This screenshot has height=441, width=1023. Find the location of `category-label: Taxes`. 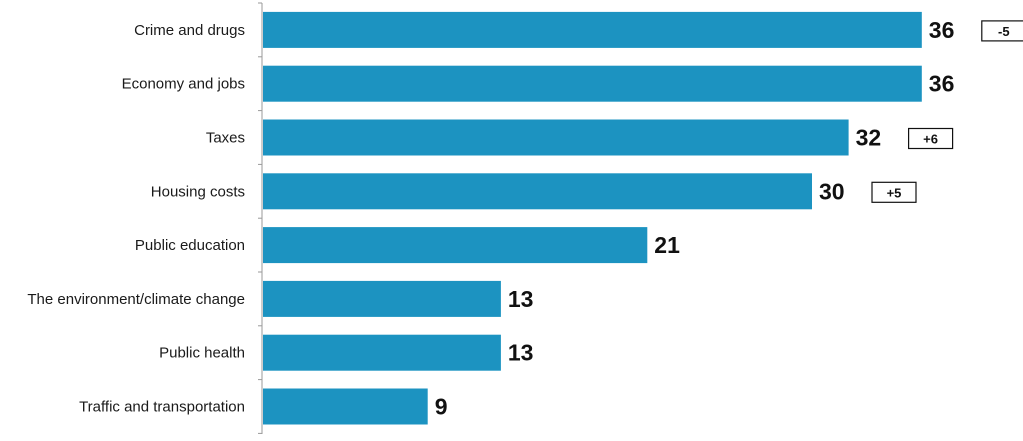

category-label: Taxes is located at coordinates (225, 138).